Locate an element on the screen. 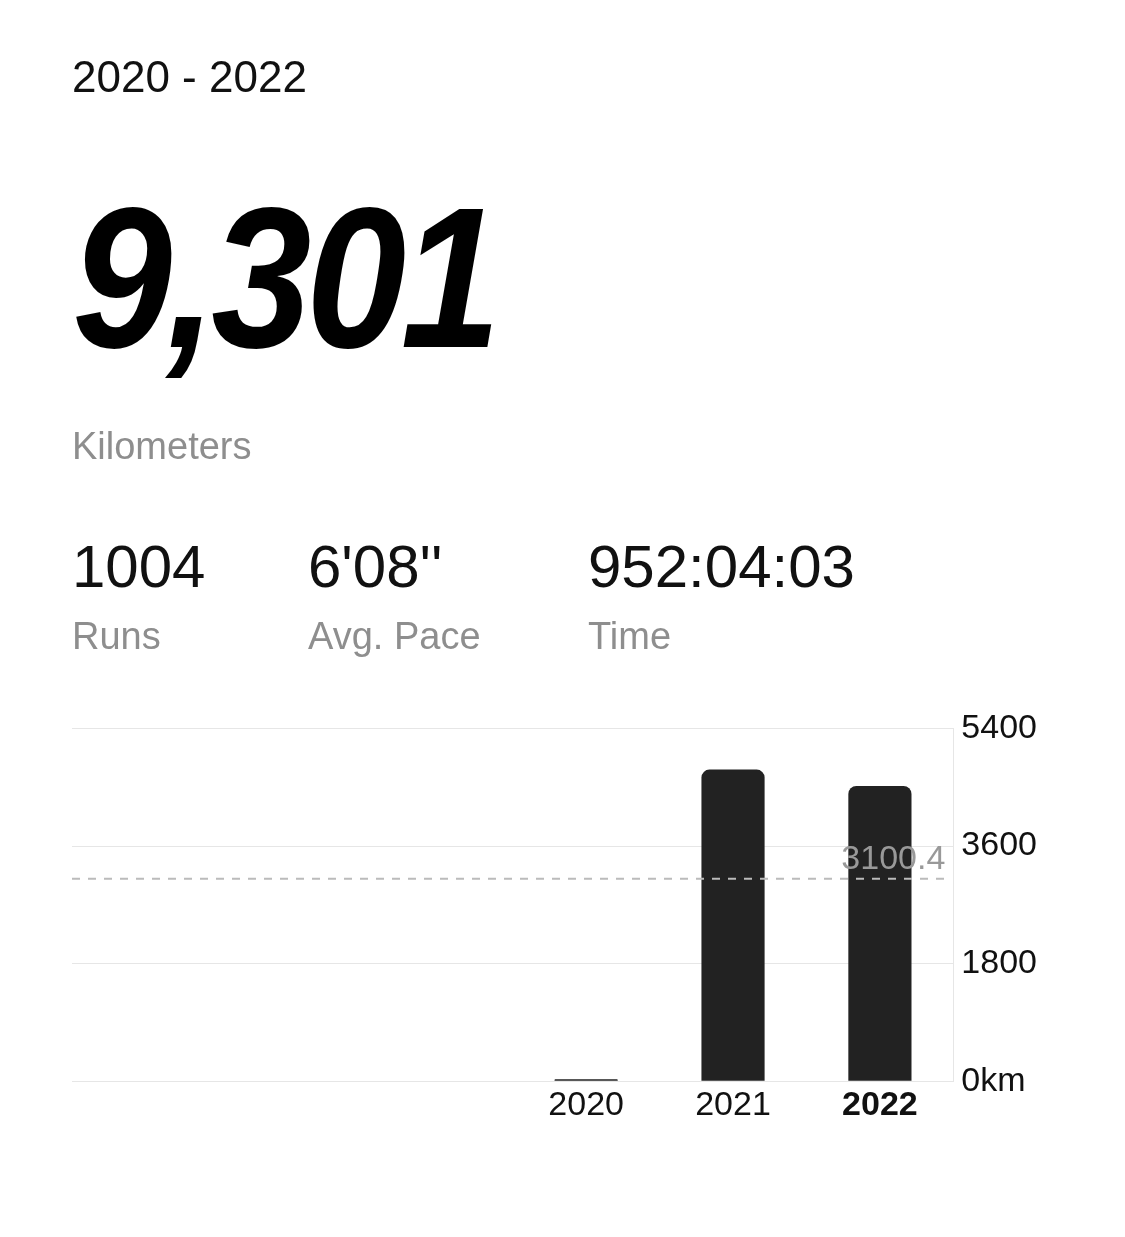  text: Kilometers is located at coordinates (162, 446).